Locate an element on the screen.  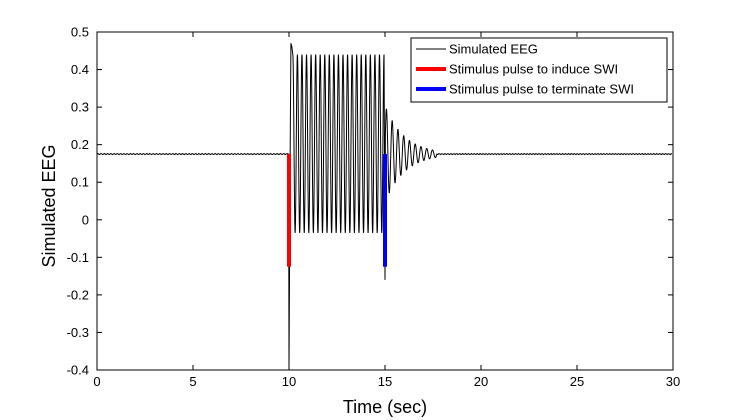
x-axis-label: Time (sec) is located at coordinates (385, 407).